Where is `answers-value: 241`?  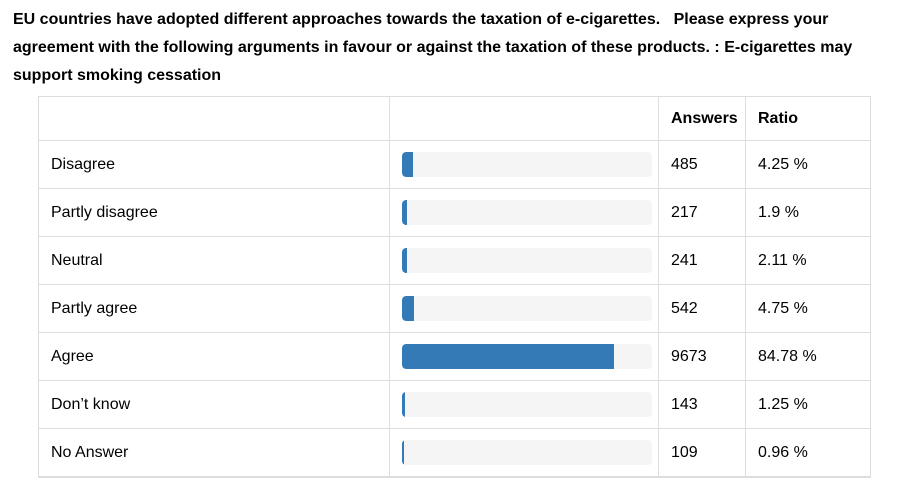
answers-value: 241 is located at coordinates (702, 260).